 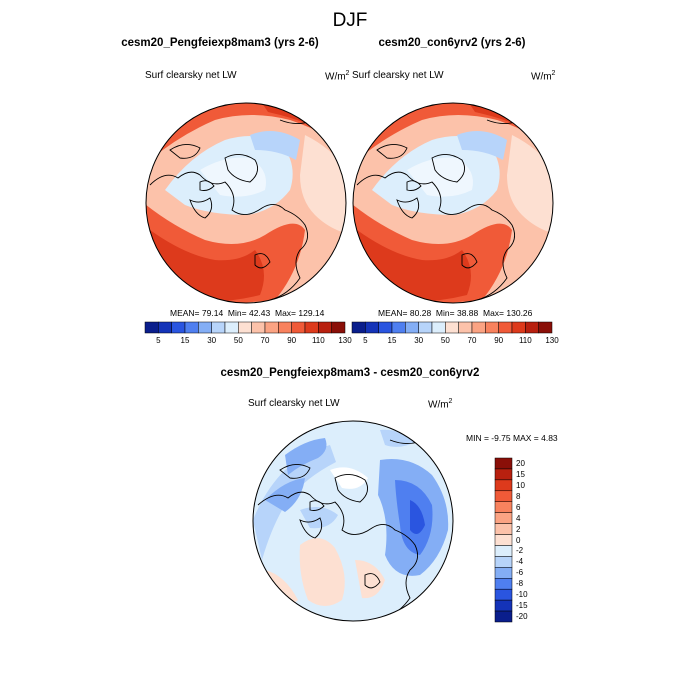 I want to click on colorbar-panel-2-tick-label: 30, so click(x=419, y=340).